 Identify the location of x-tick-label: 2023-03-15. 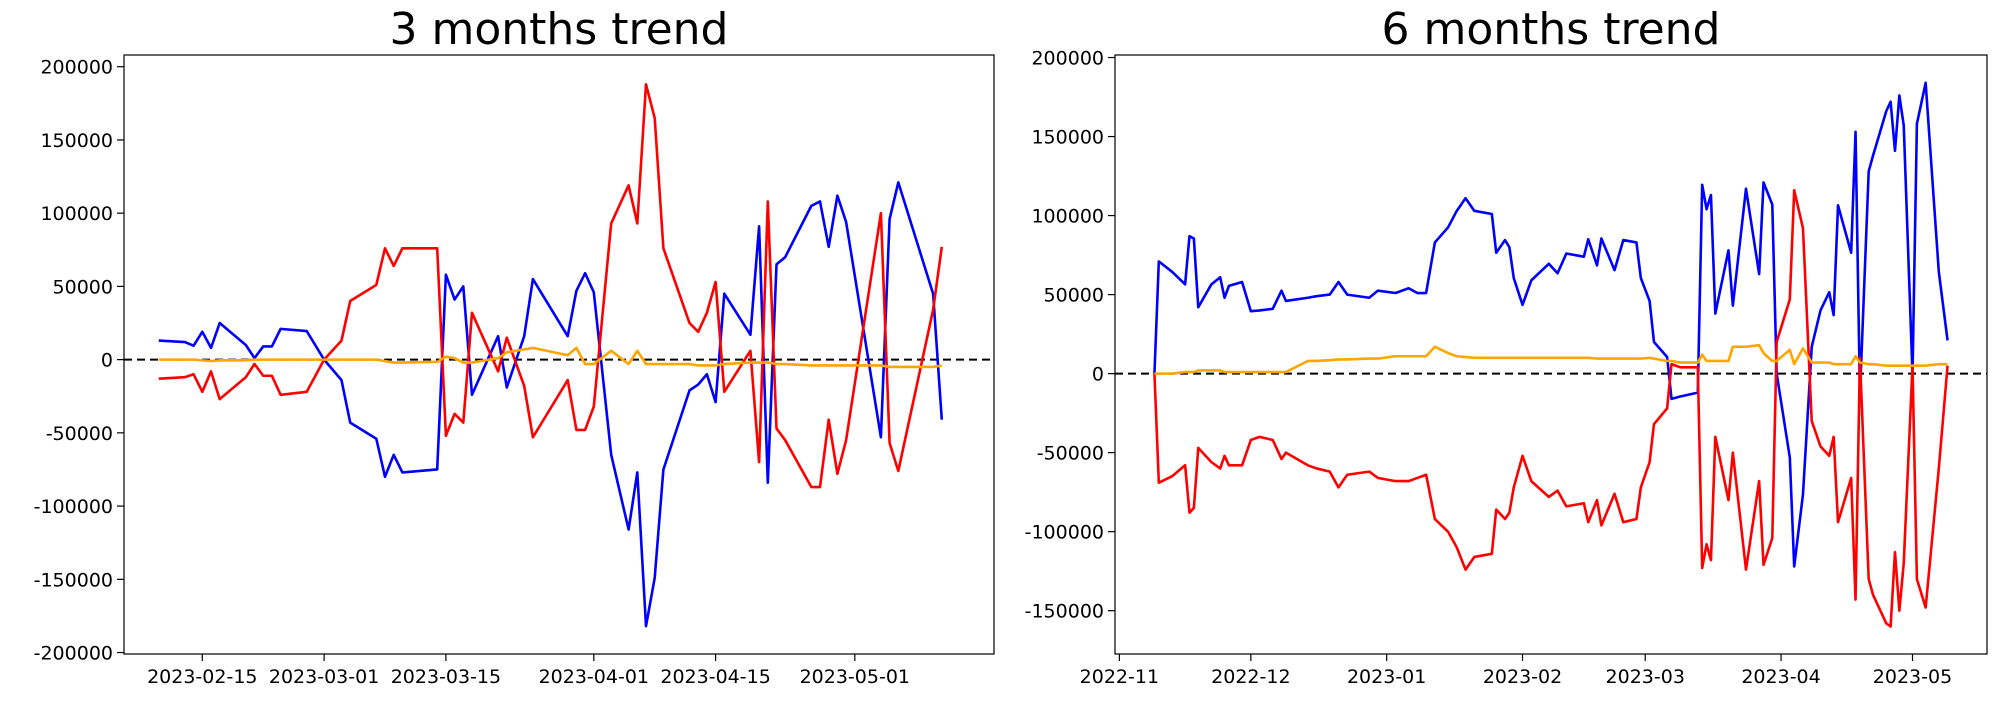
(446, 677).